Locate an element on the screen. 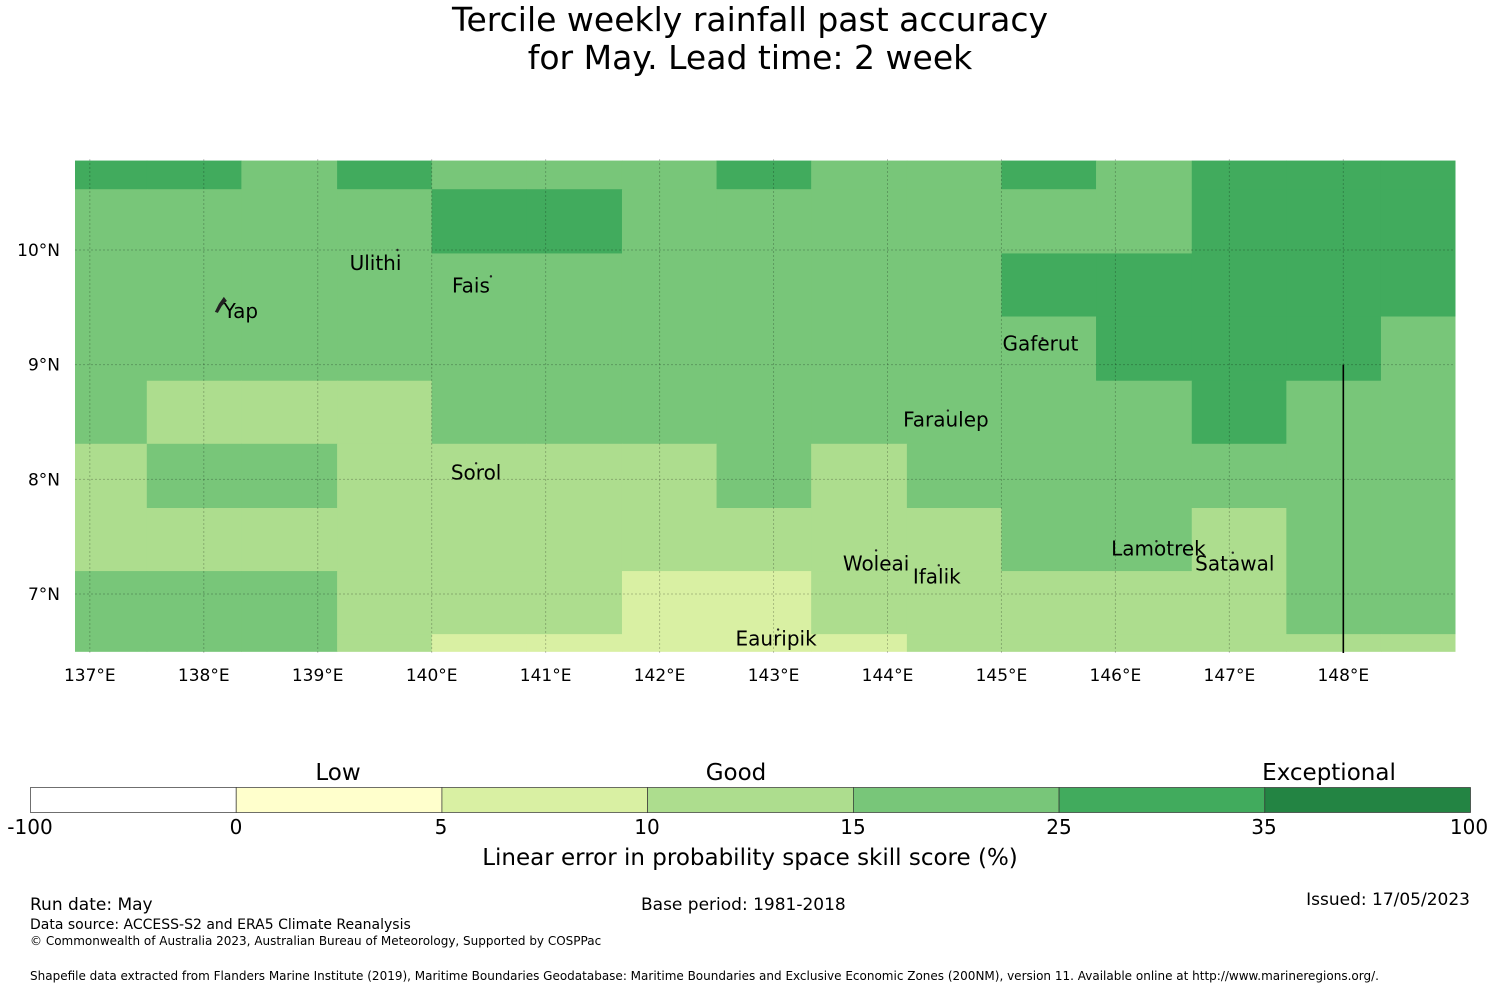 This screenshot has height=990, width=1500. colorbar-tick: 15 is located at coordinates (853, 827).